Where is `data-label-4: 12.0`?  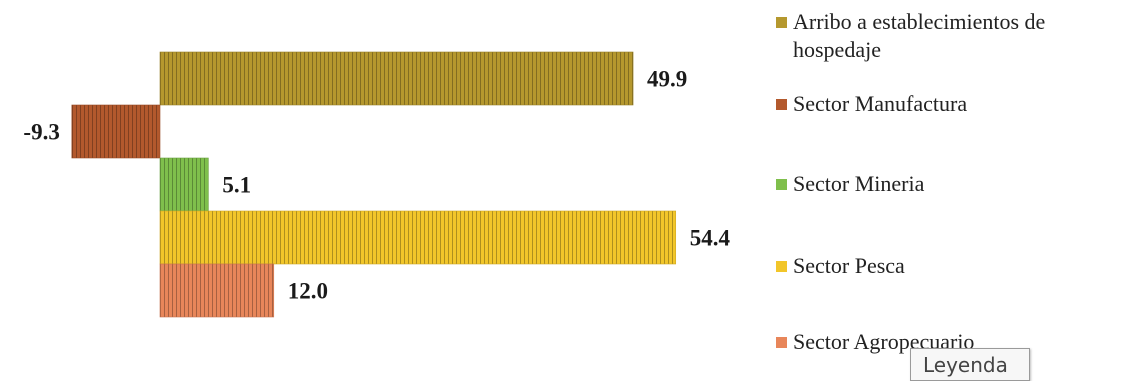
data-label-4: 12.0 is located at coordinates (308, 291).